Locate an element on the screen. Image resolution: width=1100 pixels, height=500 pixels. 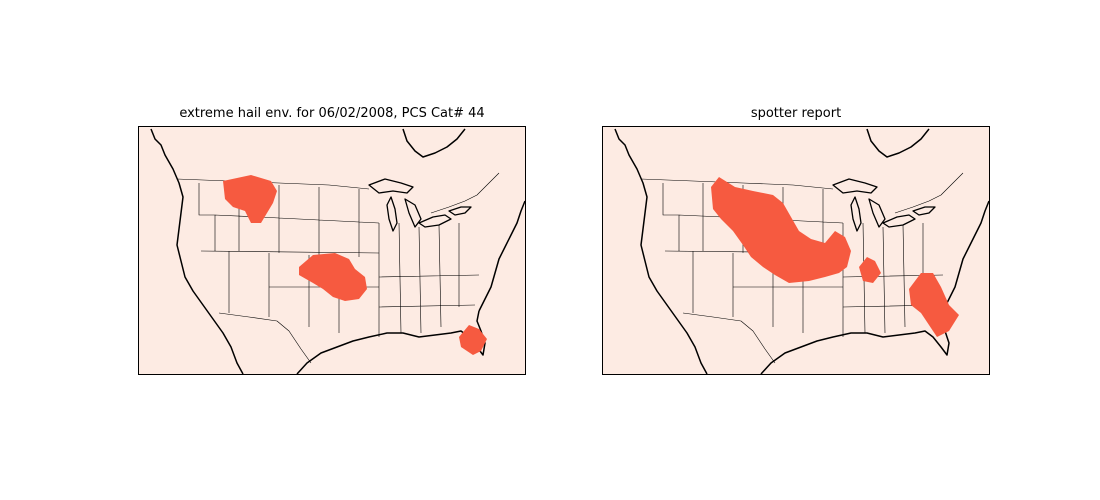
region-tennessee is located at coordinates (870, 270).